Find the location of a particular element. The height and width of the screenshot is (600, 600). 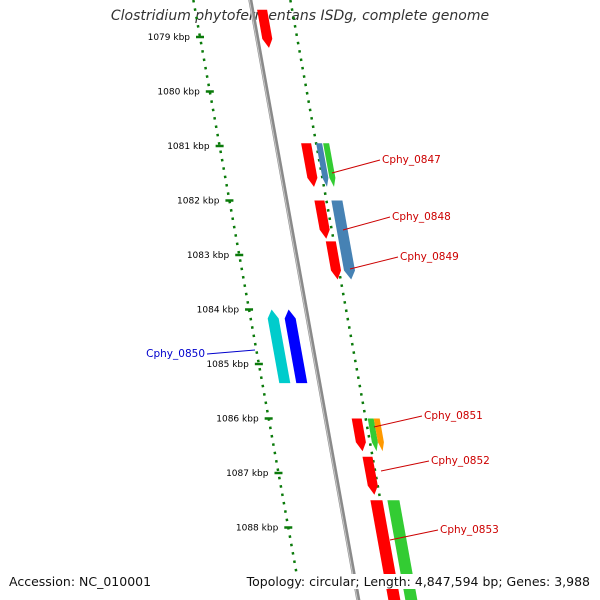

ruler-tick-label: 1085 kbp is located at coordinates (227, 365).